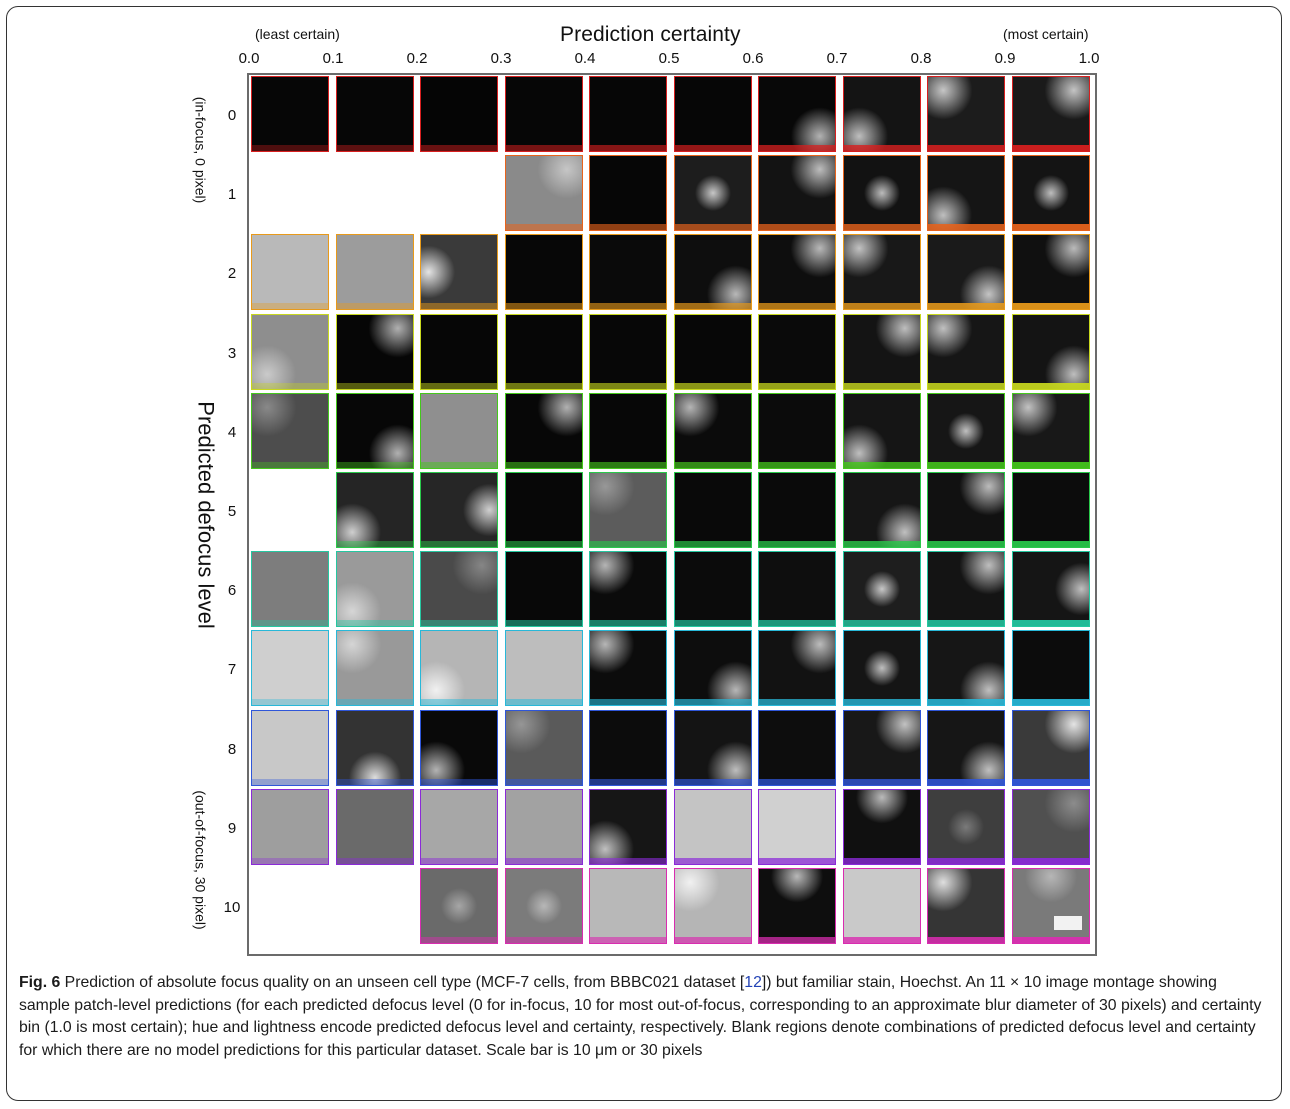  I want to click on row-label: 2, so click(232, 274).